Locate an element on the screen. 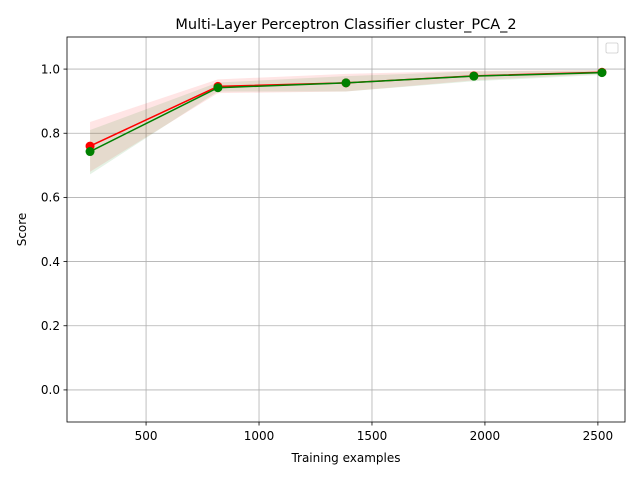 This screenshot has width=640, height=480. x-tick-label: 2500 is located at coordinates (598, 436).